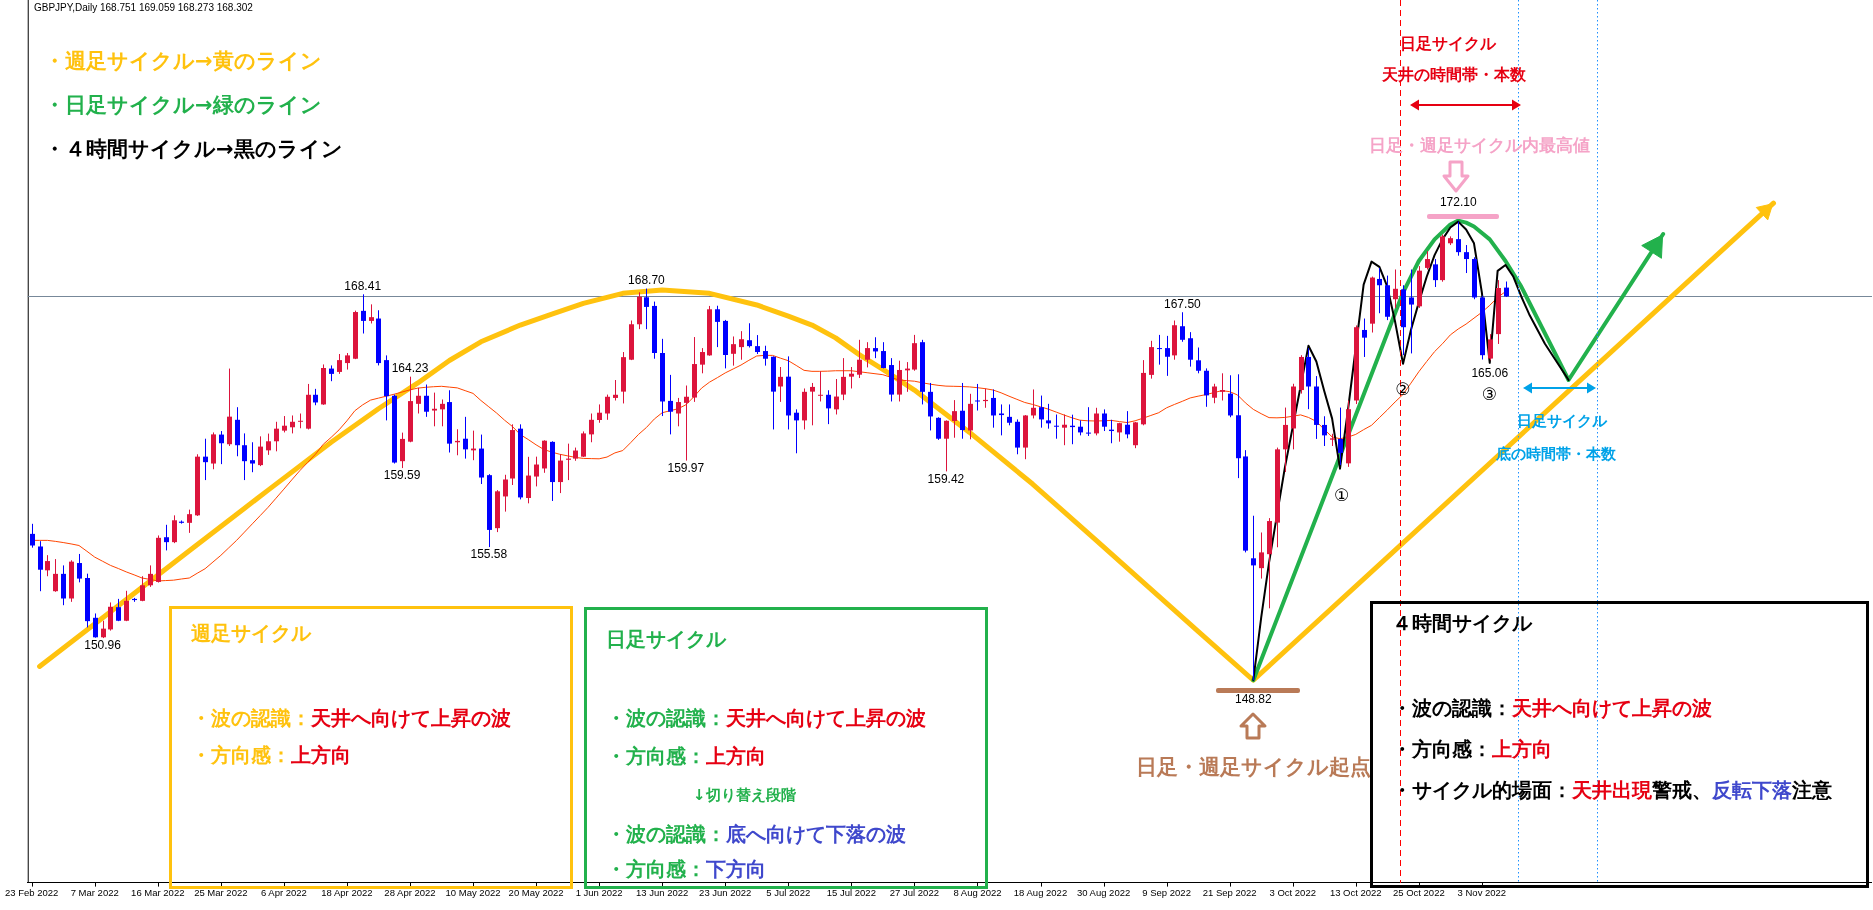  Describe the element at coordinates (143, 8) in the screenshot. I see `chart-title: GBPJPY,Daily 168.751 169.059 168.273 168.302` at that location.